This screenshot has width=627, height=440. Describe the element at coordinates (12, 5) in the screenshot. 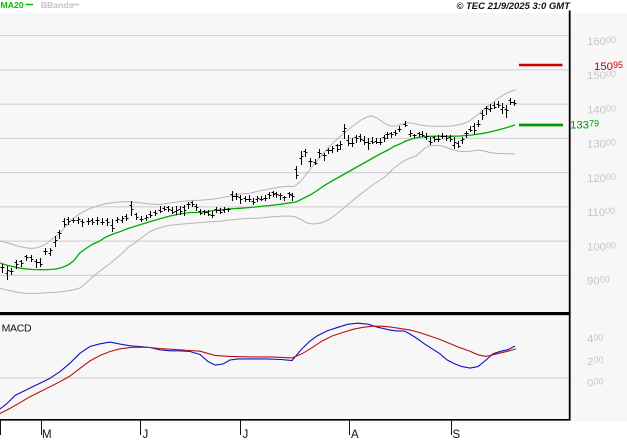

I see `svg-text: MA20` at that location.